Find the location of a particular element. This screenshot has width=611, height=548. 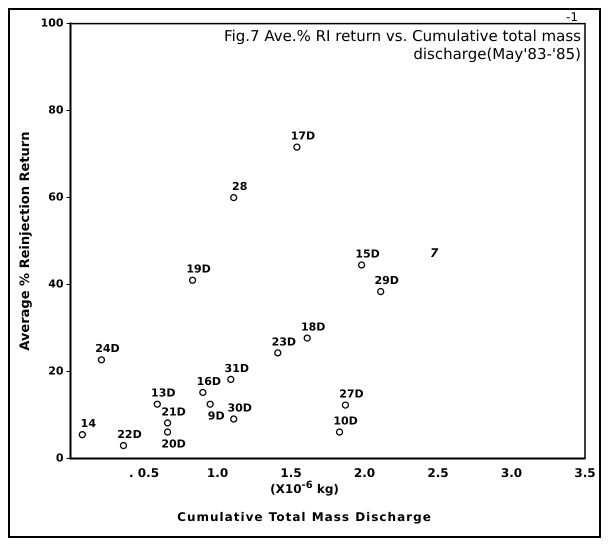

annotation: 15D is located at coordinates (367, 253).